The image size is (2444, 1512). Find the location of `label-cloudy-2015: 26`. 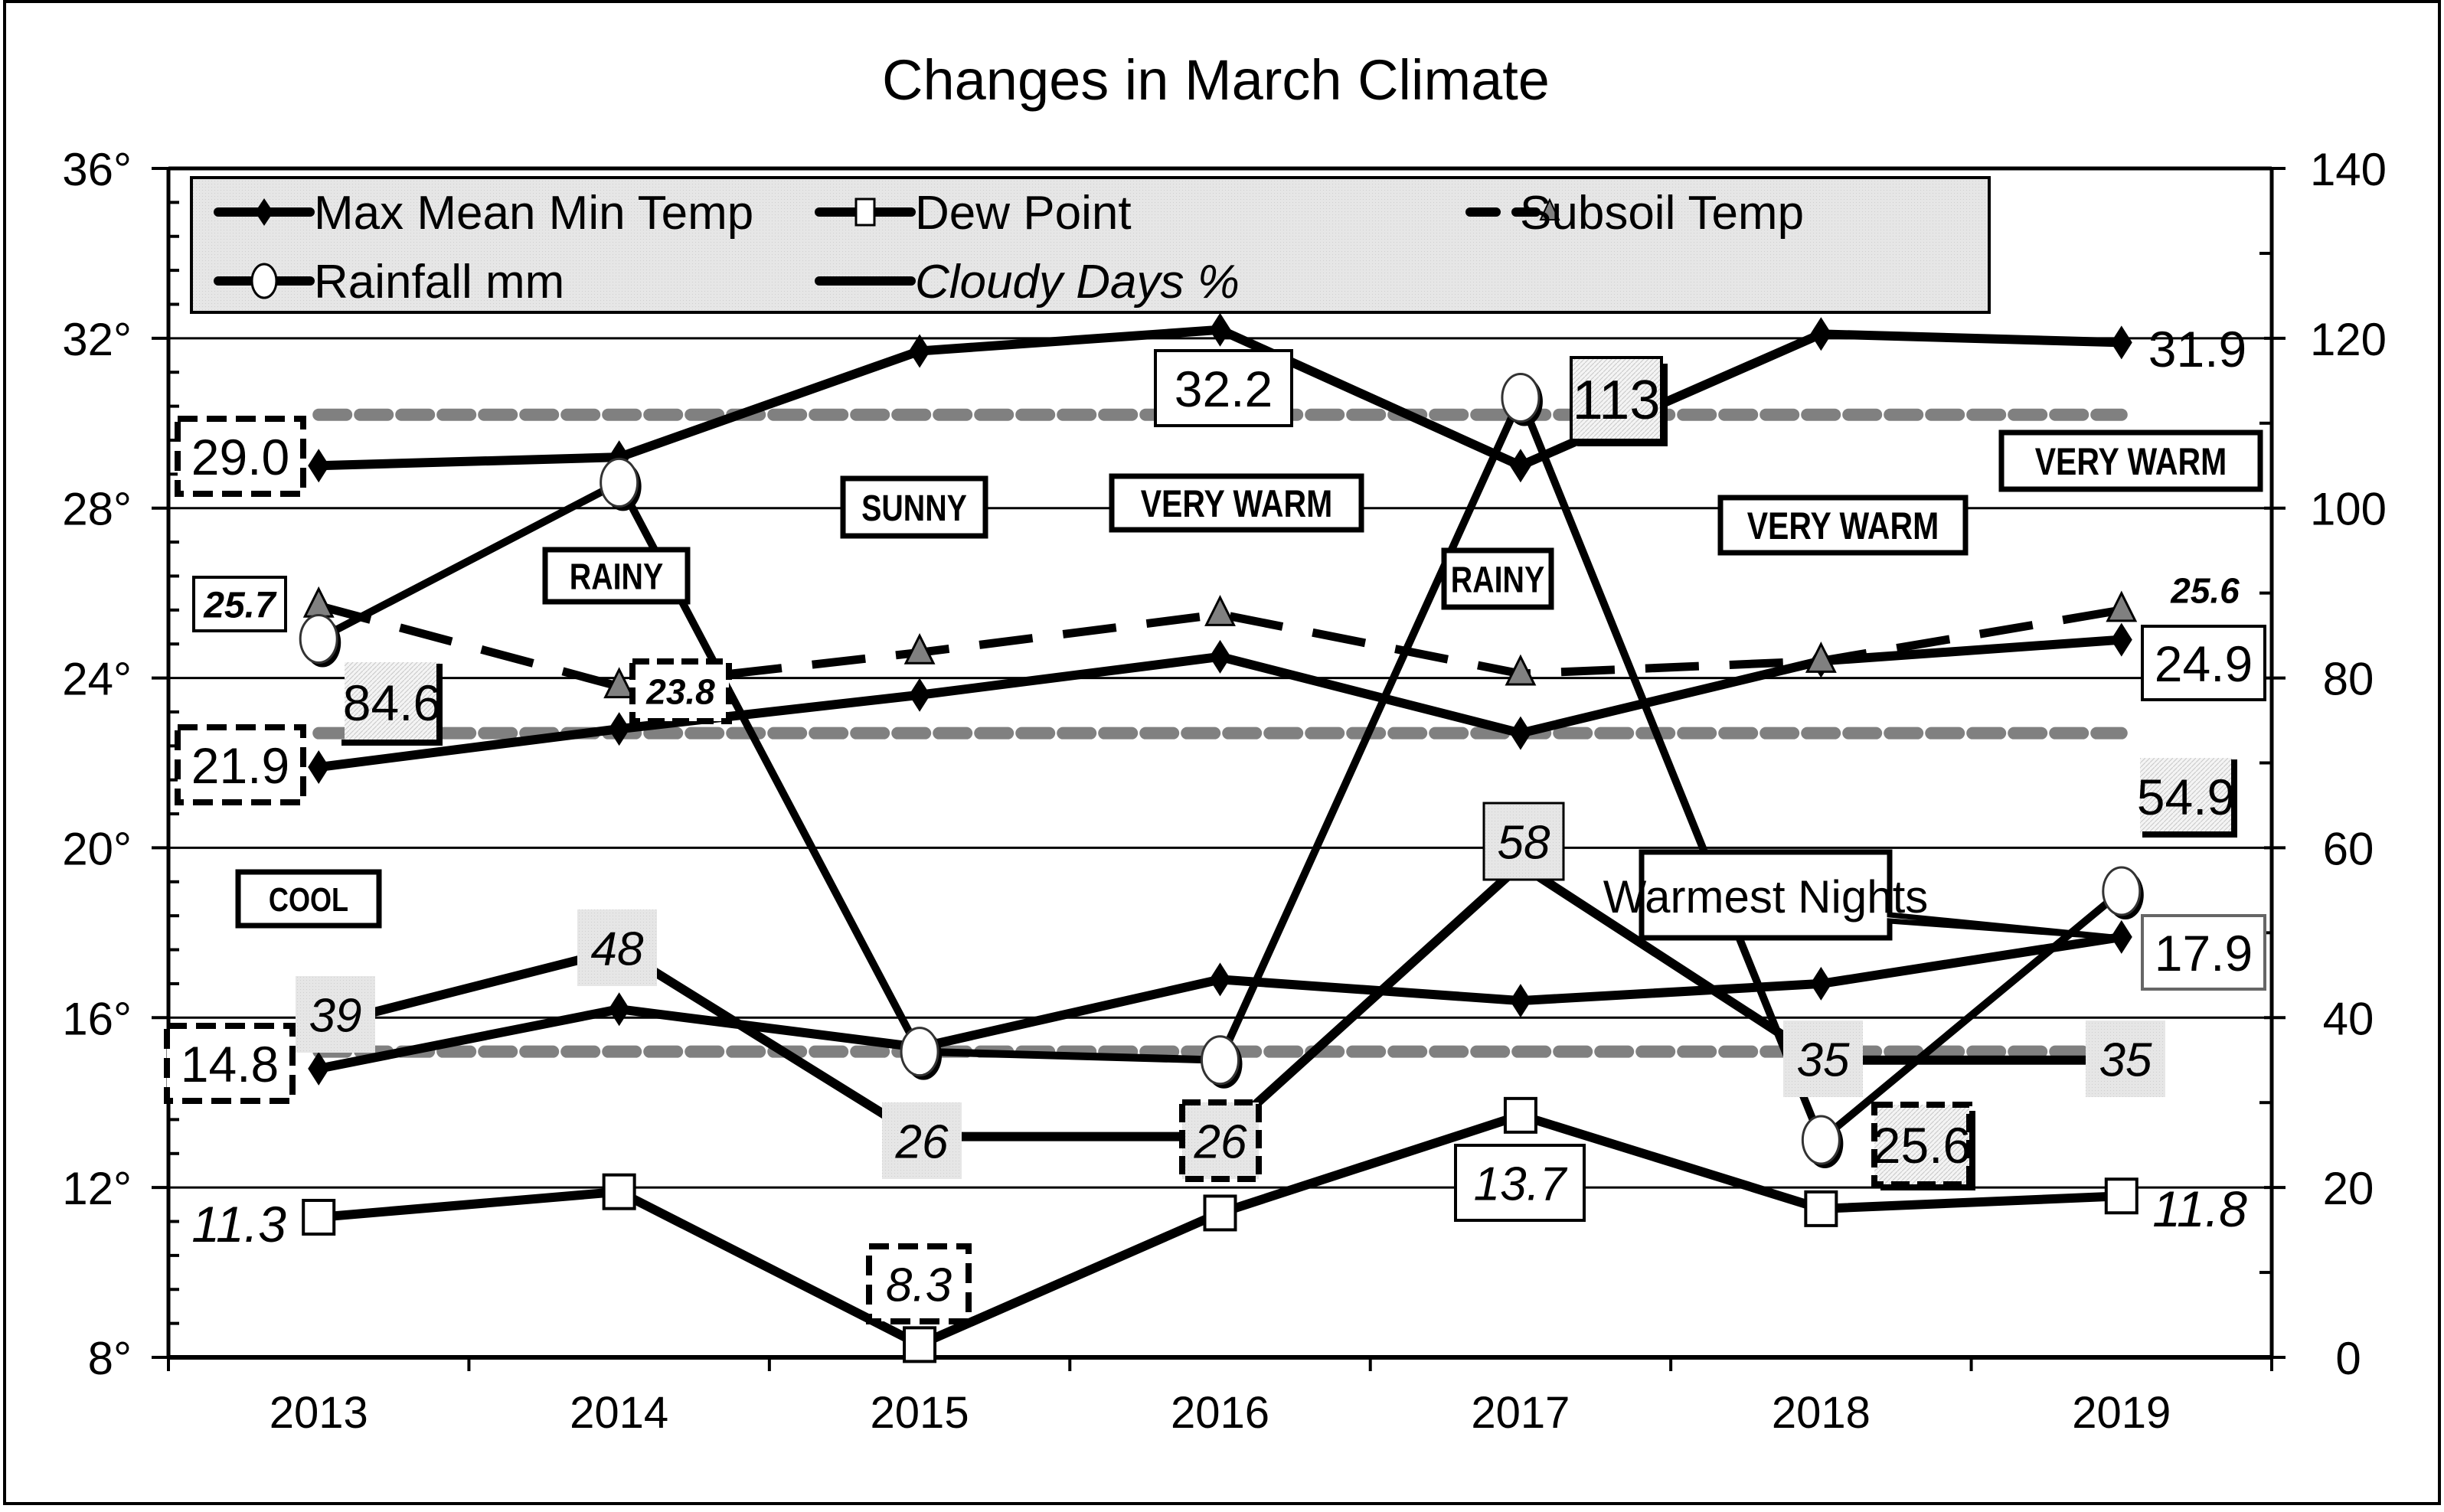

label-cloudy-2015: 26 is located at coordinates (922, 1141).